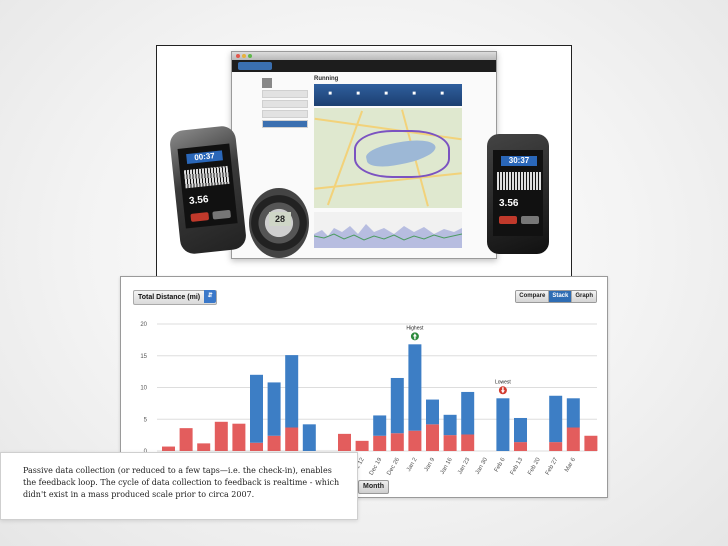 Image resolution: width=728 pixels, height=546 pixels. Describe the element at coordinates (364, 56) in the screenshot. I see `browser-titlebar` at that location.